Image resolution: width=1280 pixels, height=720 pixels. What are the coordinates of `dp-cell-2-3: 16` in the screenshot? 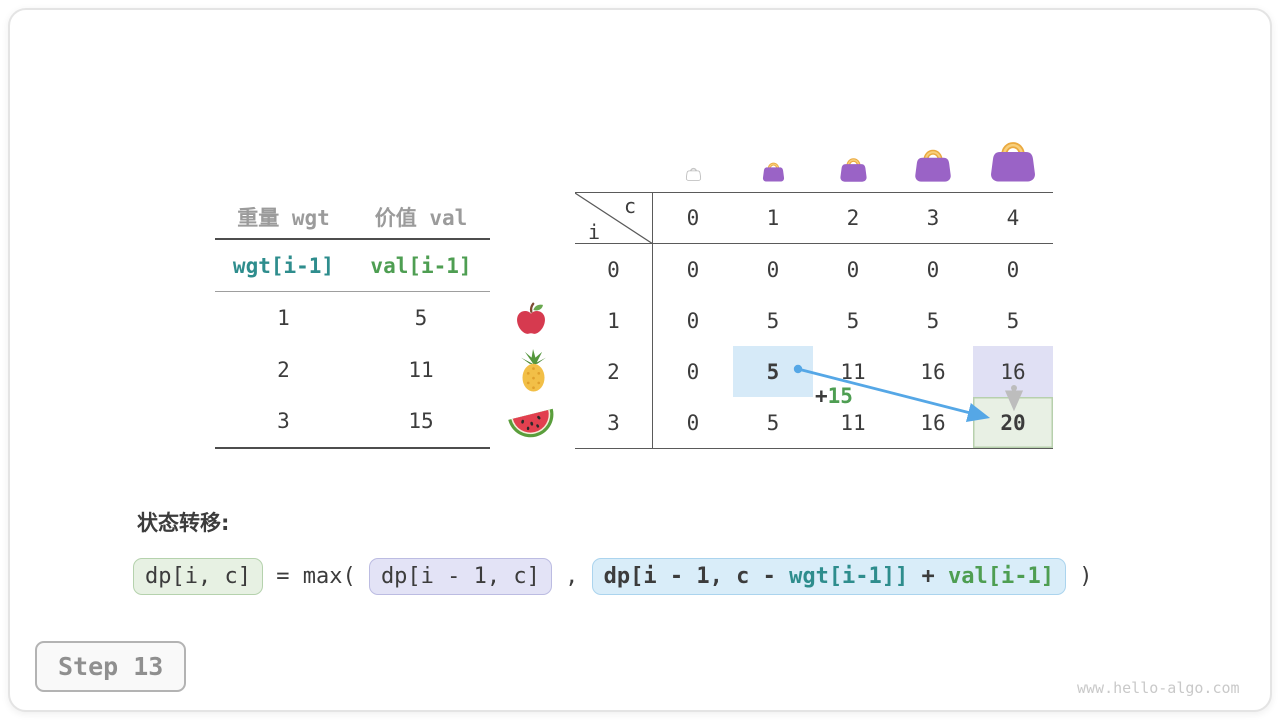 It's located at (933, 371).